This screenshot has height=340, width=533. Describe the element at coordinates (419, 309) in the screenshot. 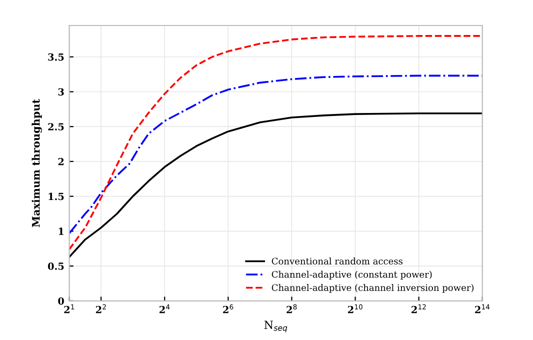

I see `x-tick-label: 2$^{12}$` at that location.